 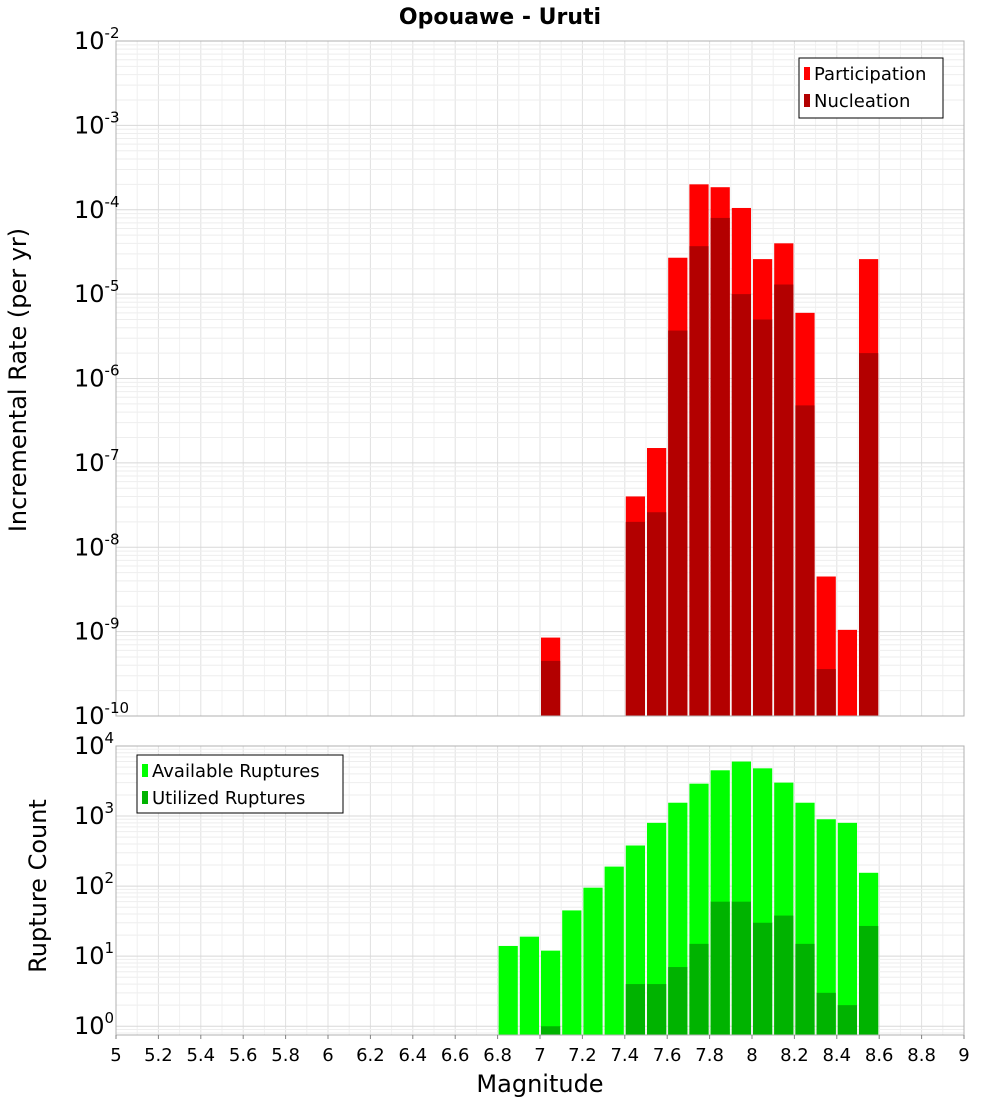 What do you see at coordinates (709, 1055) in the screenshot?
I see `x-tick-label: 7.8` at bounding box center [709, 1055].